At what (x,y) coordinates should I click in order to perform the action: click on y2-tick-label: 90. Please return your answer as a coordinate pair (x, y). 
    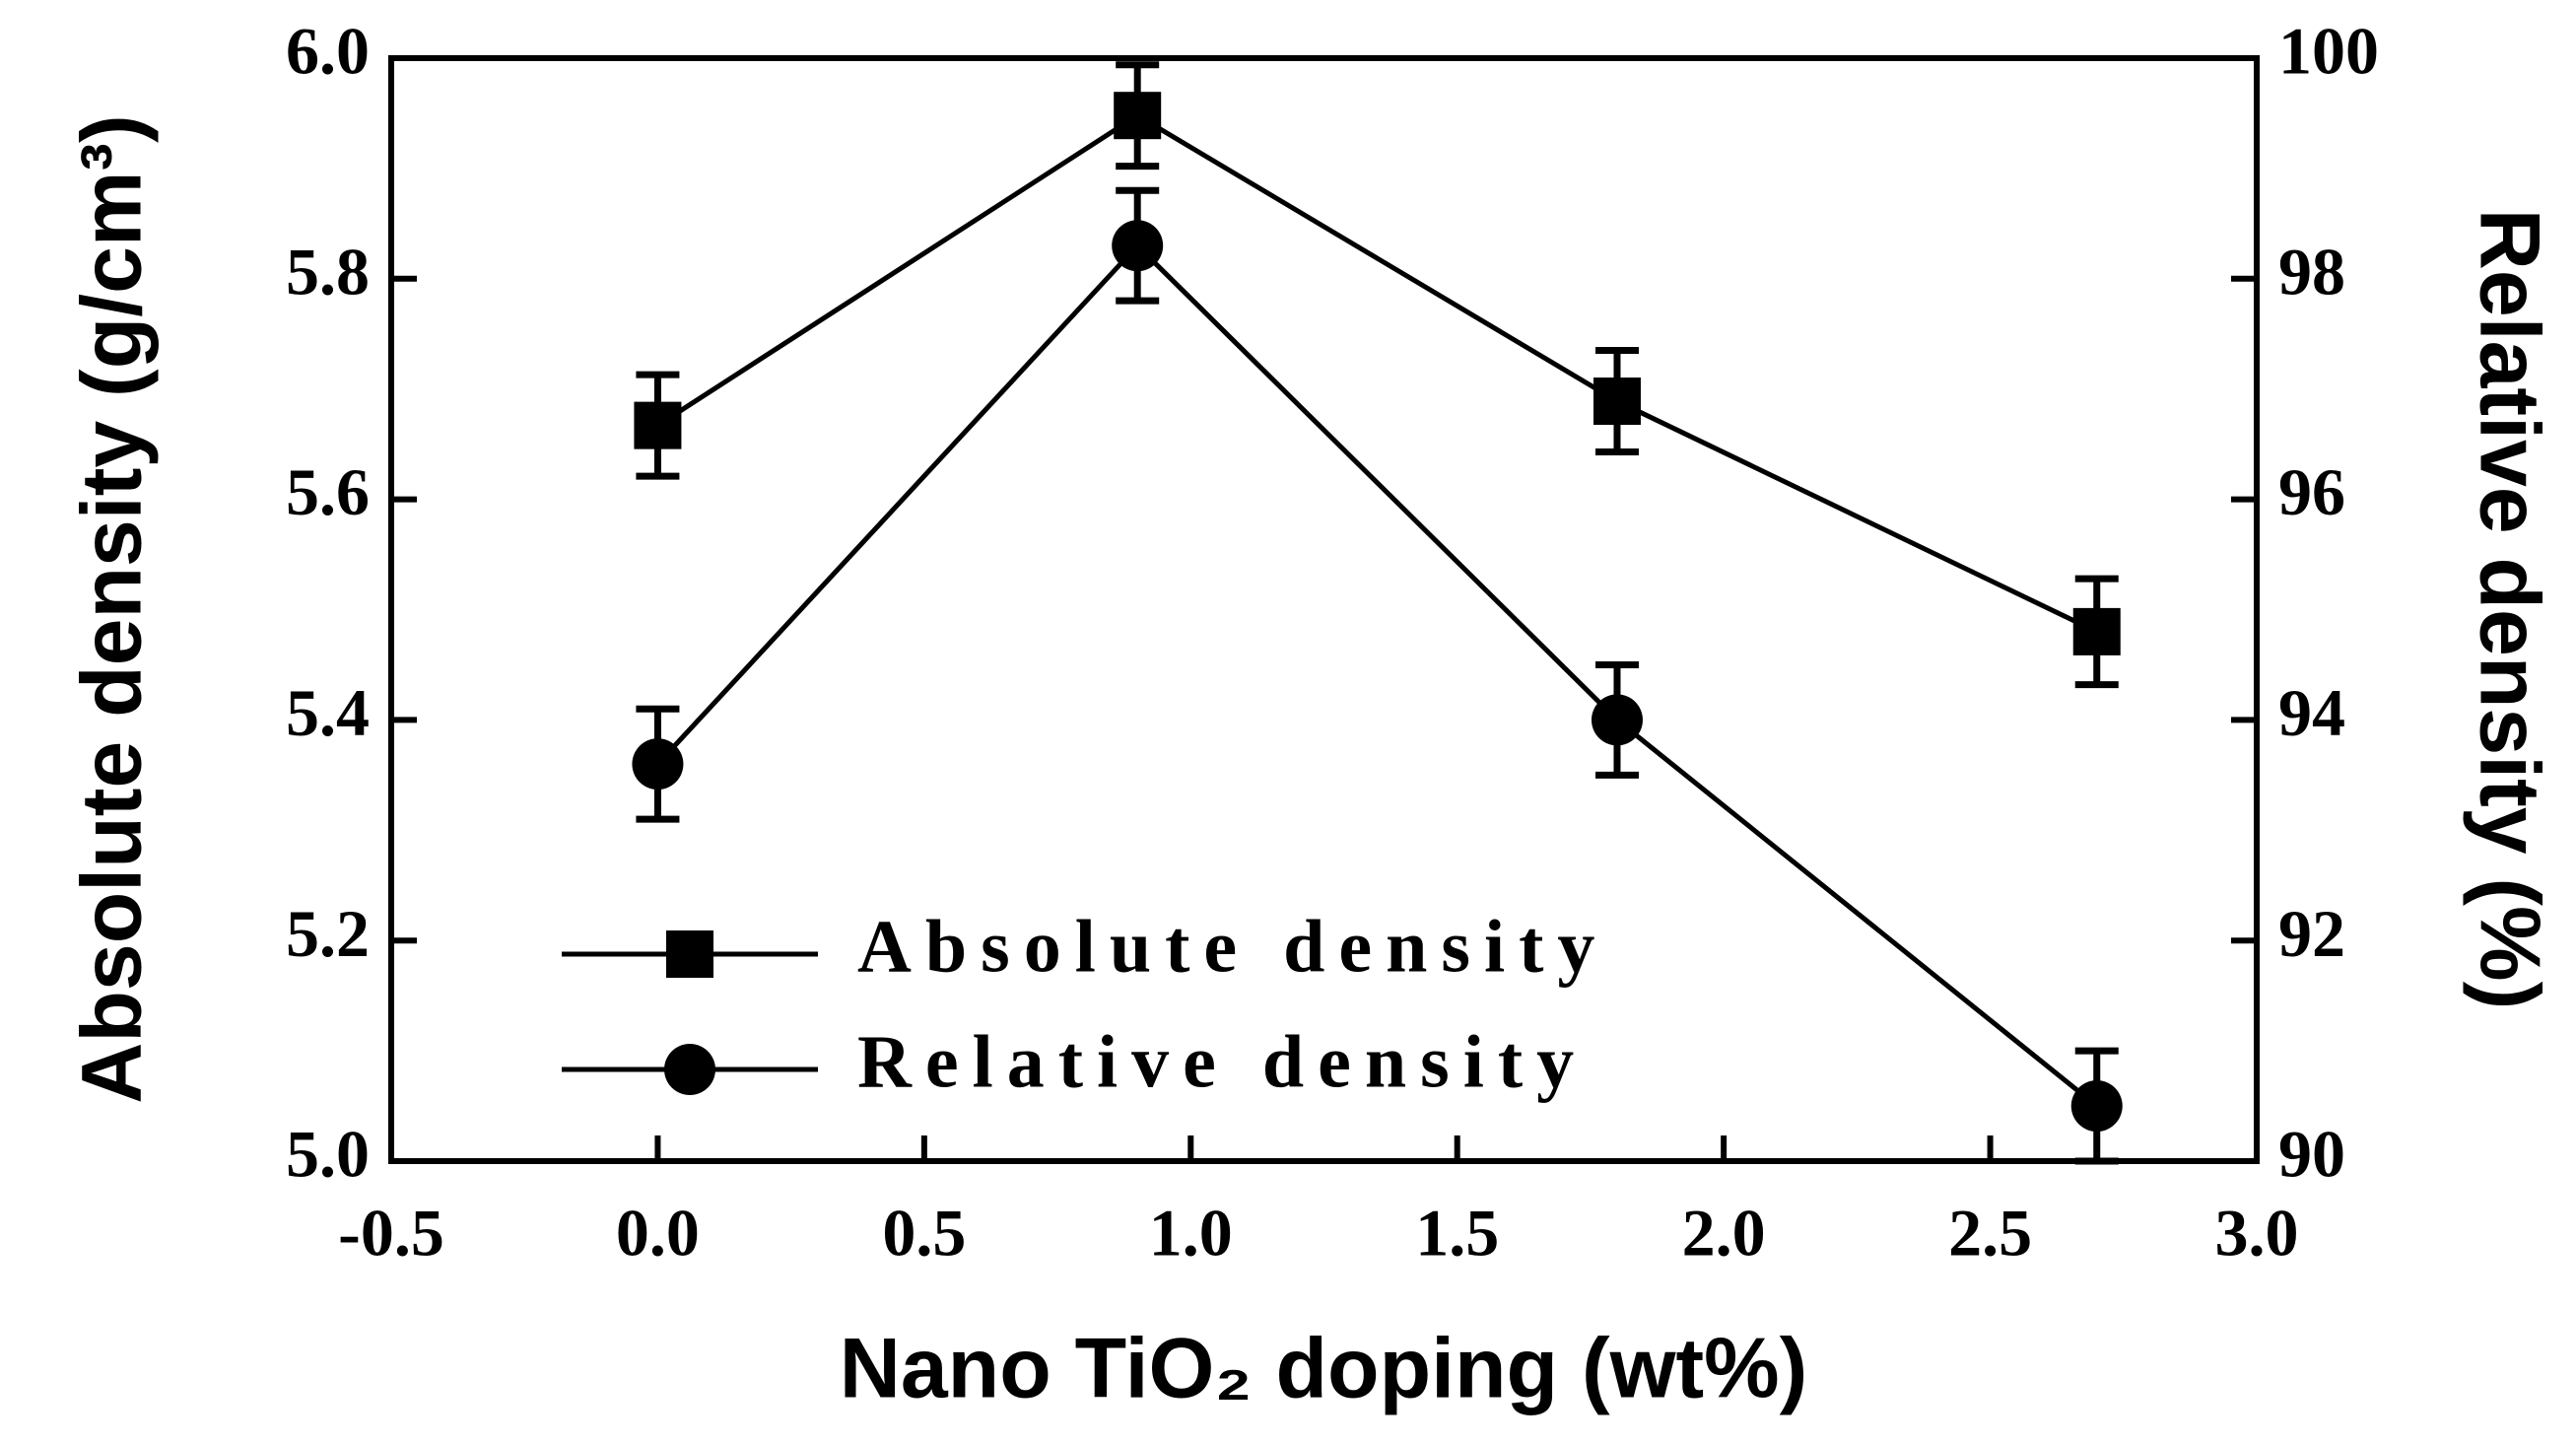
    Looking at the image, I should click on (2311, 1154).